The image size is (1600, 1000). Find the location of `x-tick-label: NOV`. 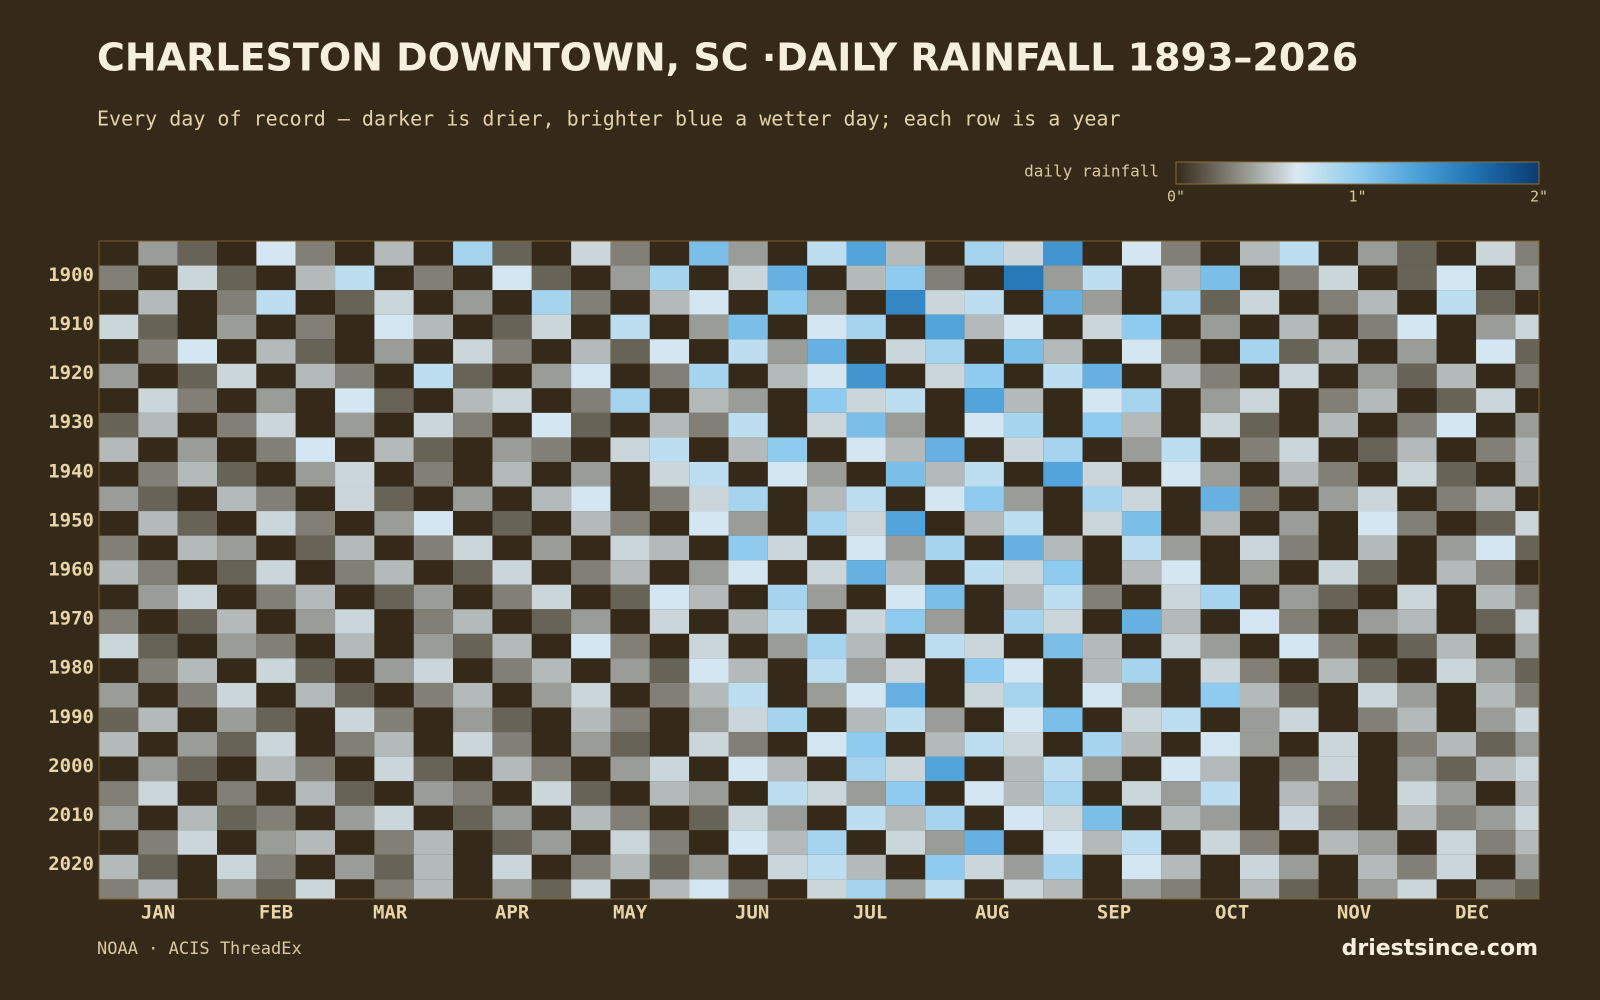

x-tick-label: NOV is located at coordinates (1354, 913).